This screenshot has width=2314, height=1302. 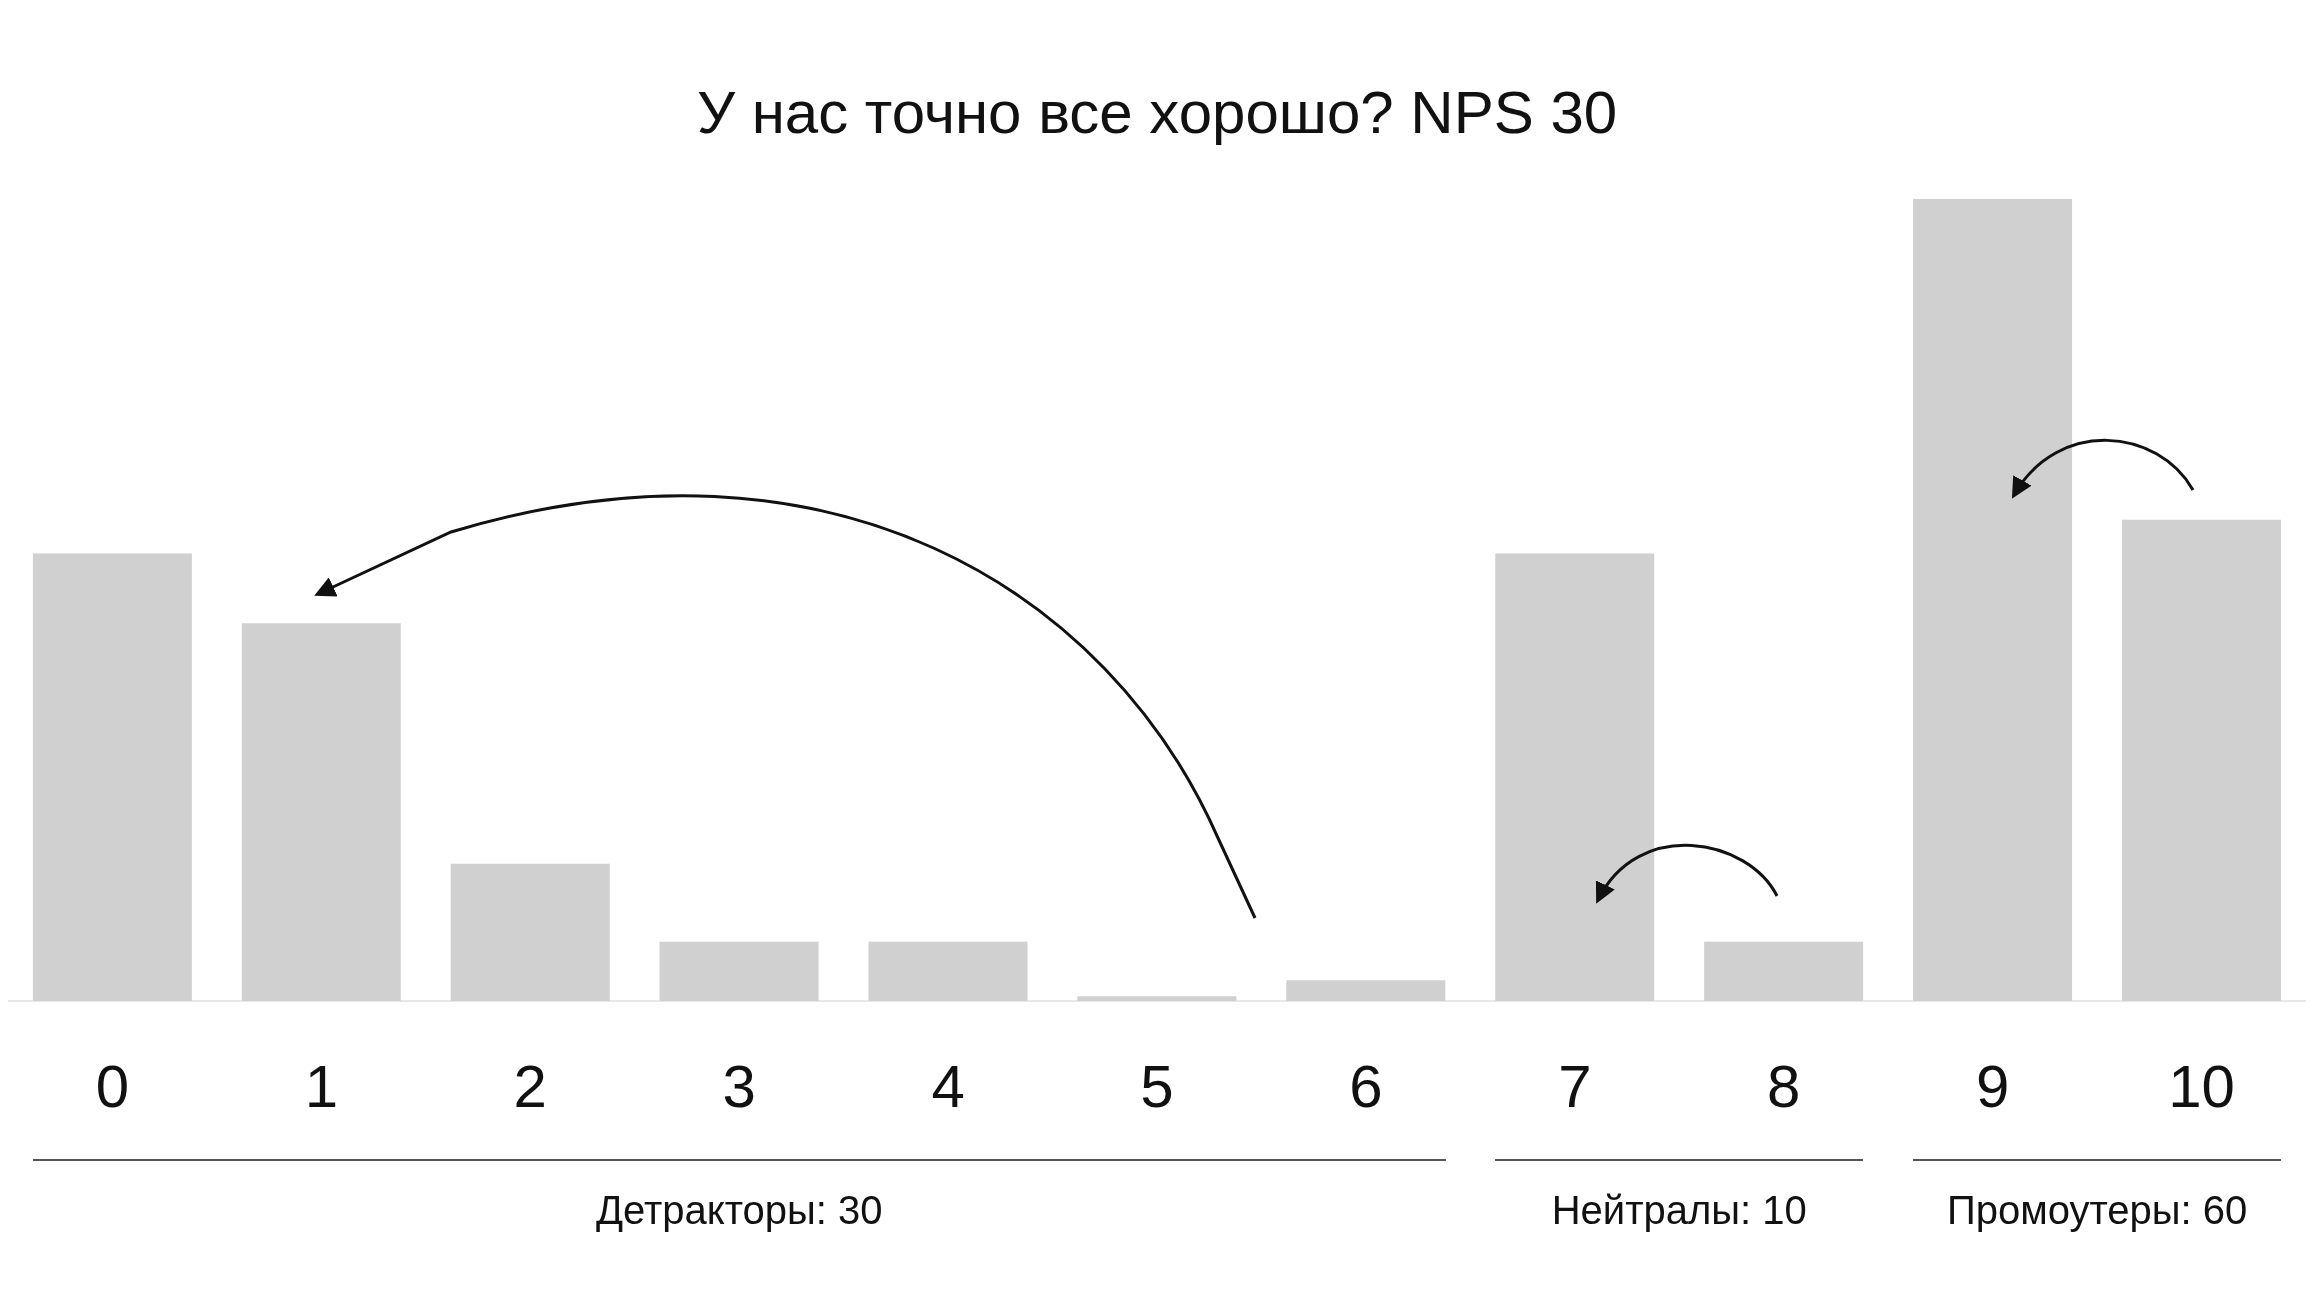 What do you see at coordinates (1157, 1086) in the screenshot?
I see `x-tick-label: 5` at bounding box center [1157, 1086].